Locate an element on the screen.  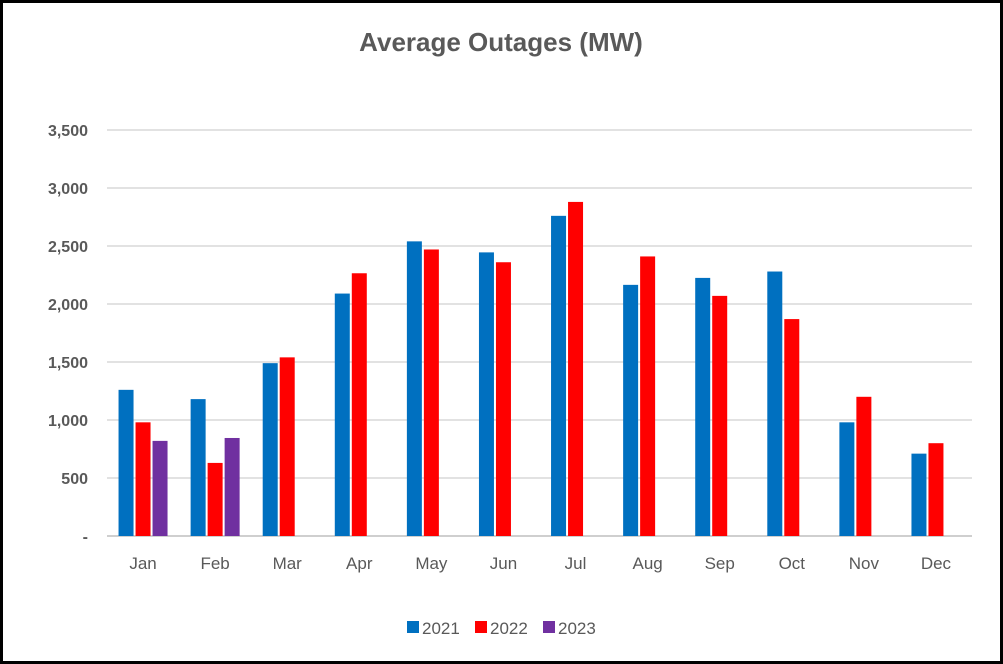
y-tick-label: 2,500 is located at coordinates (68, 247).